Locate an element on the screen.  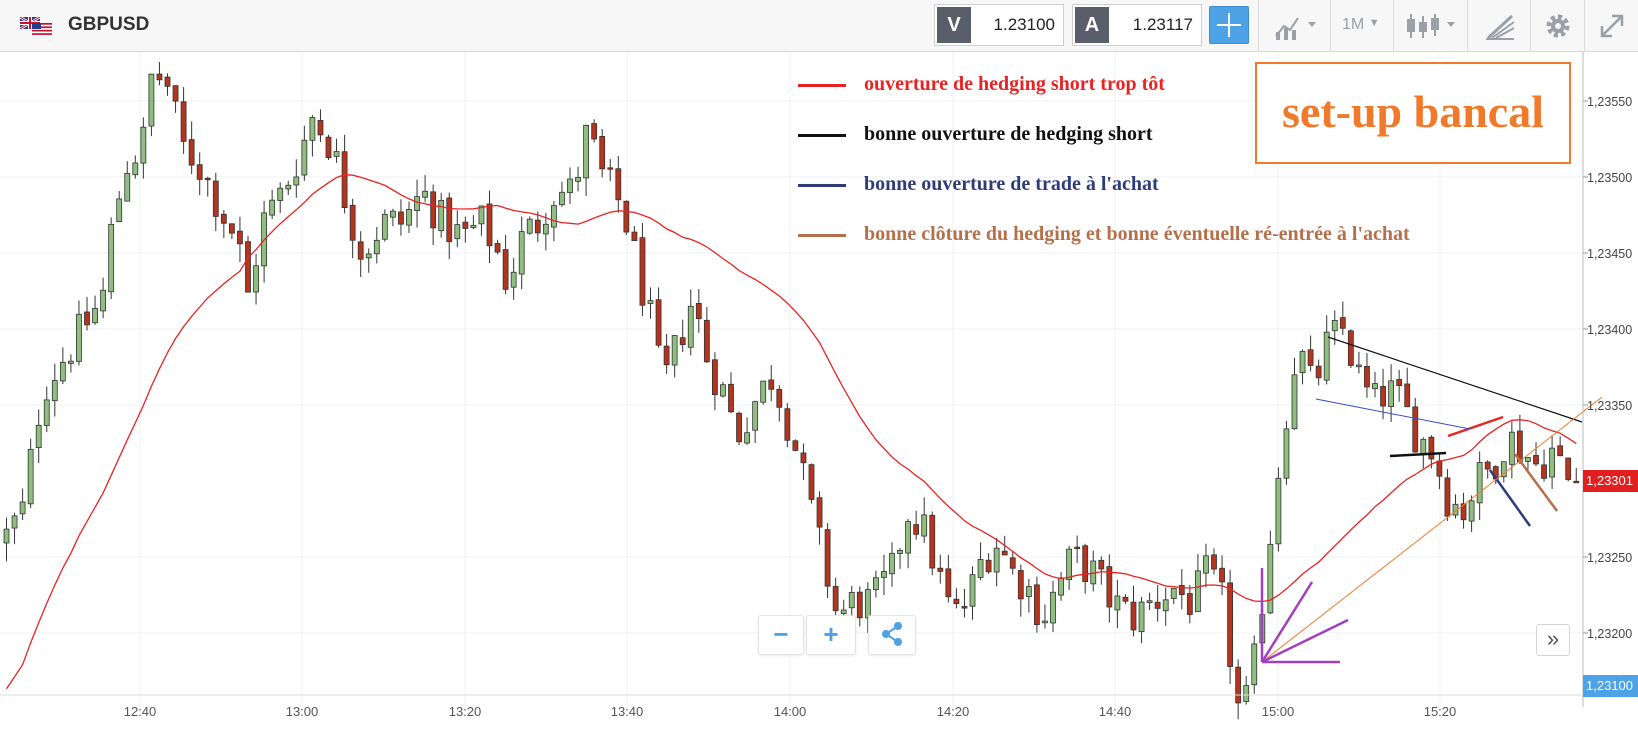
candles-button is located at coordinates (1432, 26).